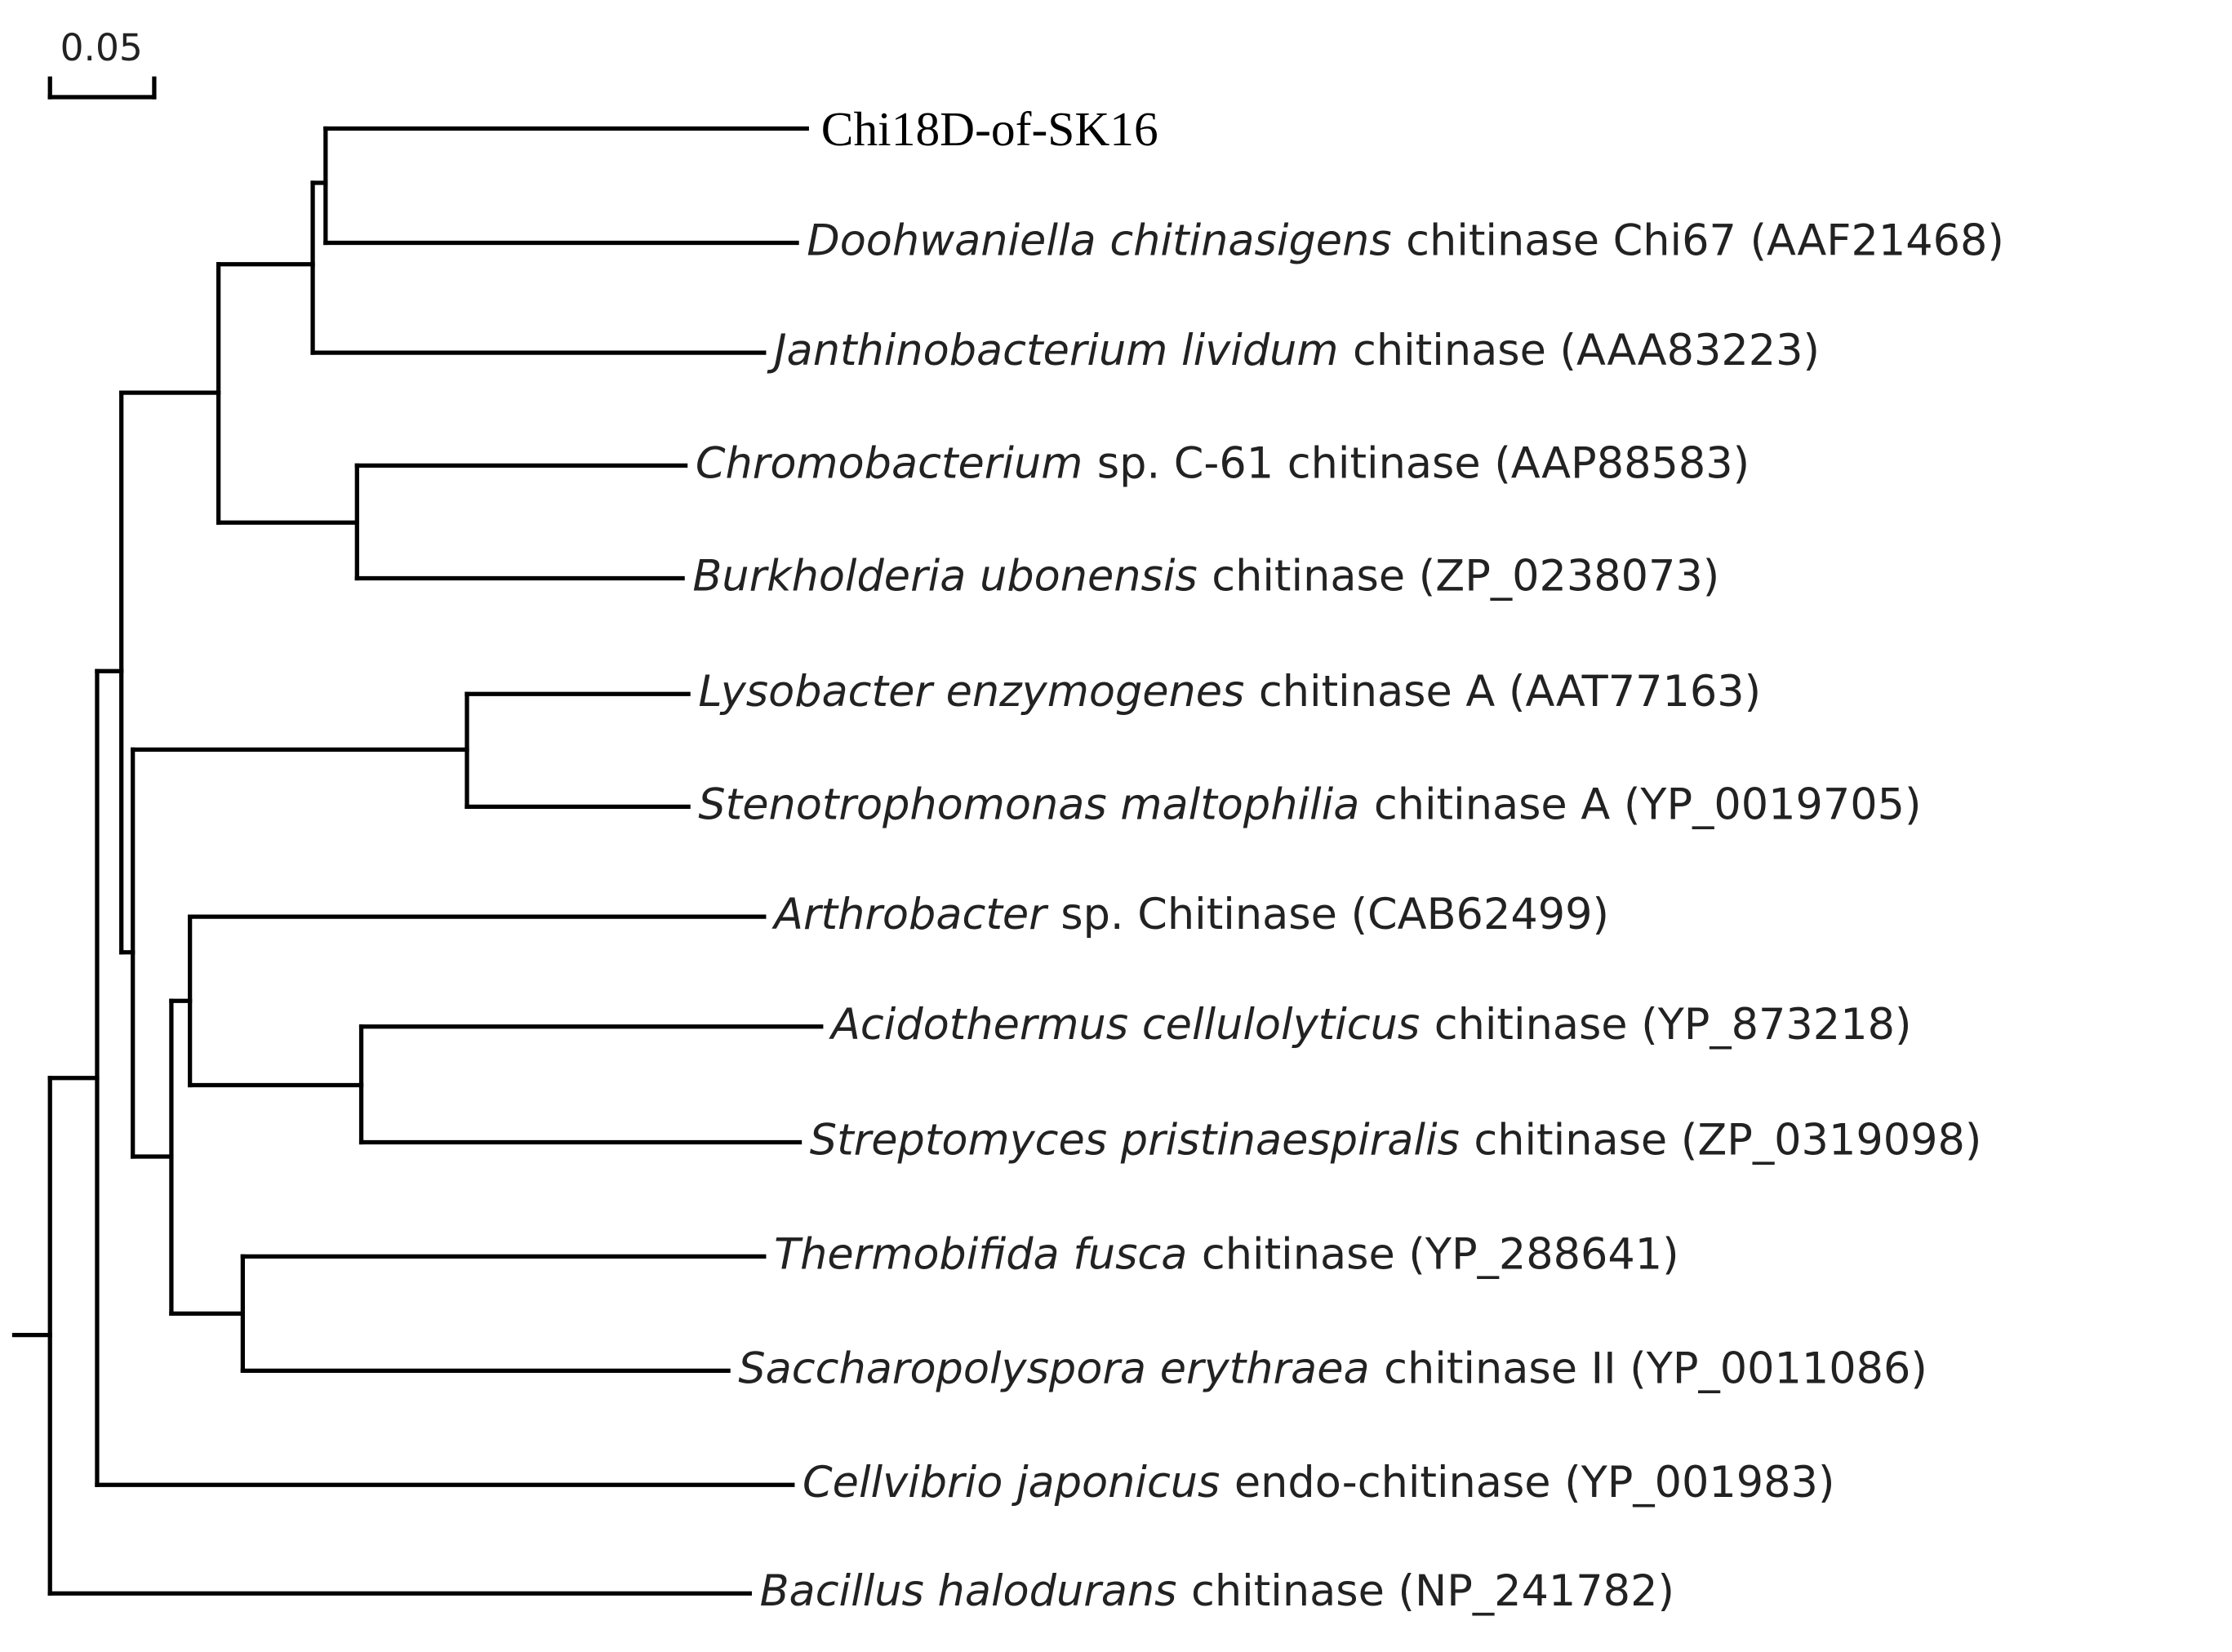 This screenshot has height=1652, width=2232. Describe the element at coordinates (1648, 804) in the screenshot. I see `leaf-description: chitinase A (YP_0019705)` at that location.